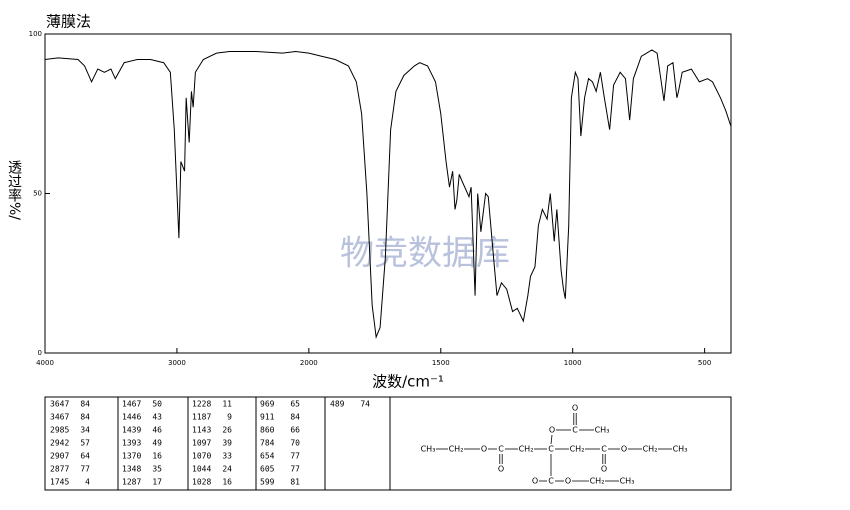  What do you see at coordinates (40, 353) in the screenshot?
I see `y-tick-label: 0` at bounding box center [40, 353].